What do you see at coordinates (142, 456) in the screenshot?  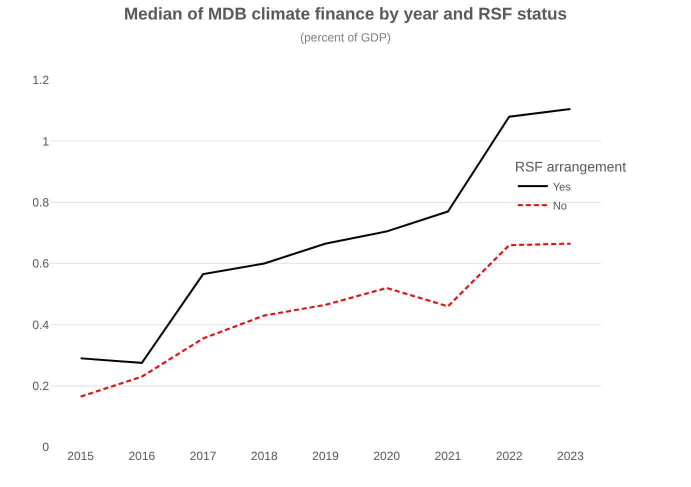 I see `x-tick-label: 2016` at bounding box center [142, 456].